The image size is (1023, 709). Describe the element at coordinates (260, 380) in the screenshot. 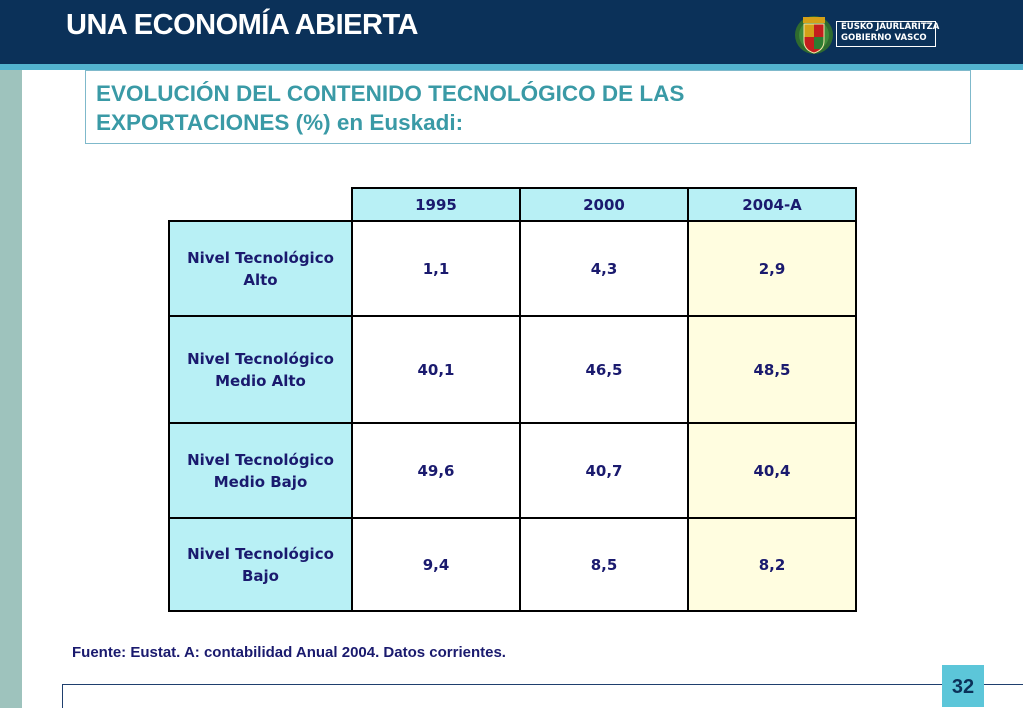

I see `row-label-line: Medio Alto` at that location.